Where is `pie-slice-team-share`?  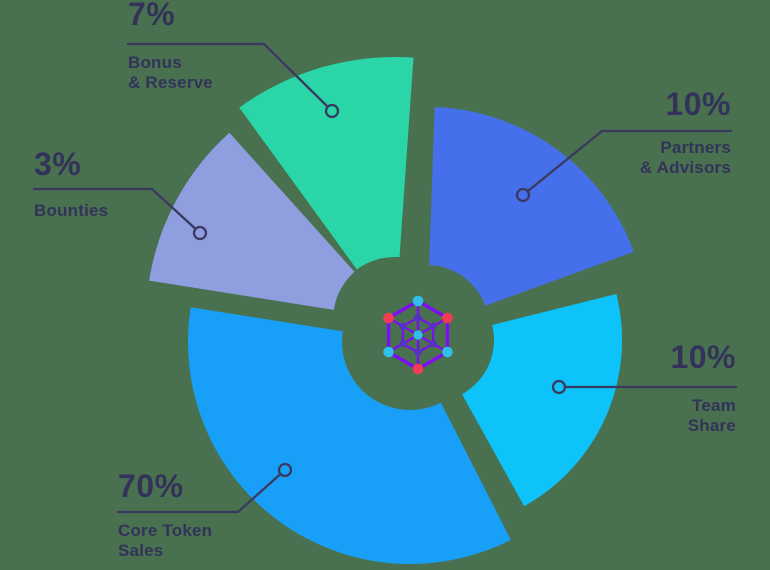 pie-slice-team-share is located at coordinates (542, 400).